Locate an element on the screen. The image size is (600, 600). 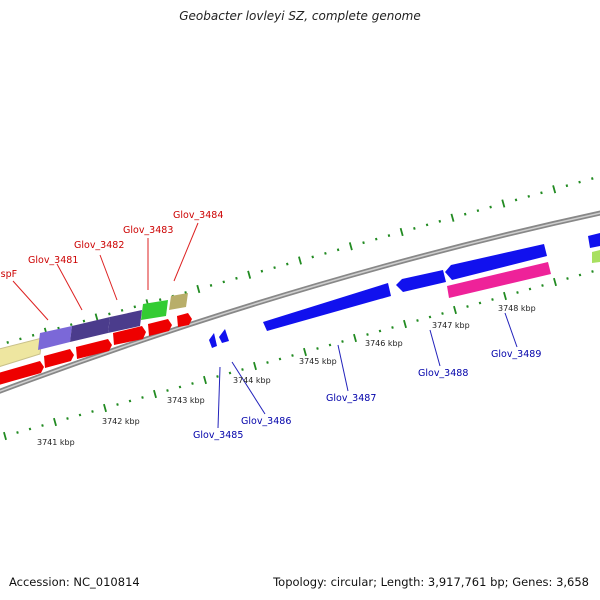
scale-label: 3748 kbp is located at coordinates (517, 308).